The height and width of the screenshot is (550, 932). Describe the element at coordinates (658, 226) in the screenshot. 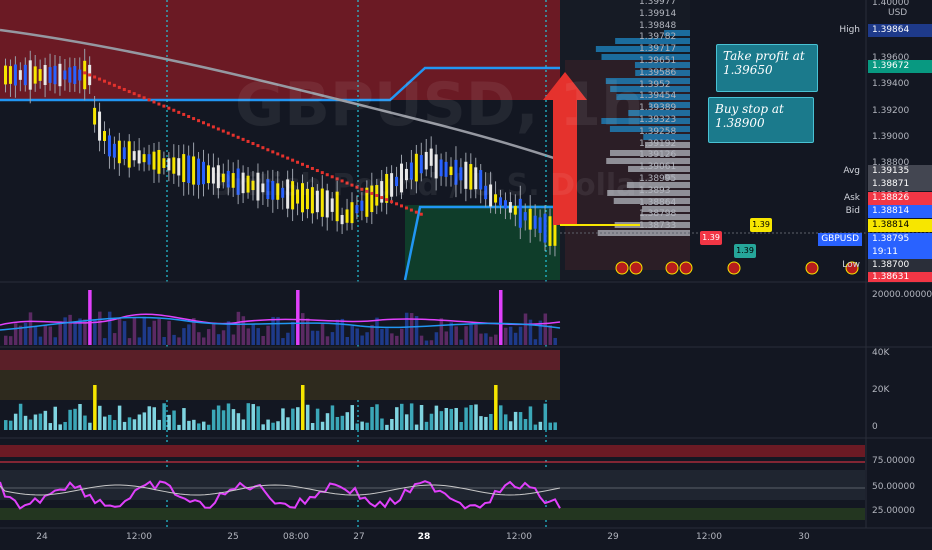

I see `profile-price-label: 1.38733` at that location.